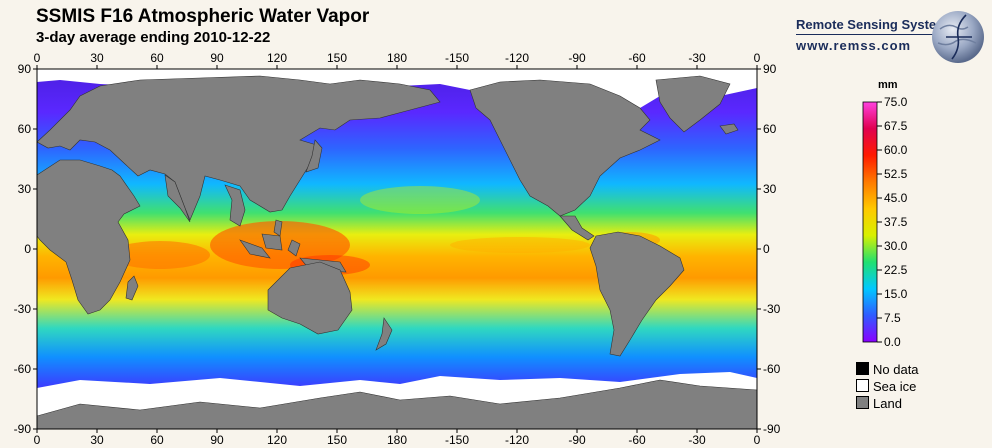 The width and height of the screenshot is (992, 448). I want to click on page-title: SSMIS F16 Atmospheric Water Vapor, so click(203, 16).